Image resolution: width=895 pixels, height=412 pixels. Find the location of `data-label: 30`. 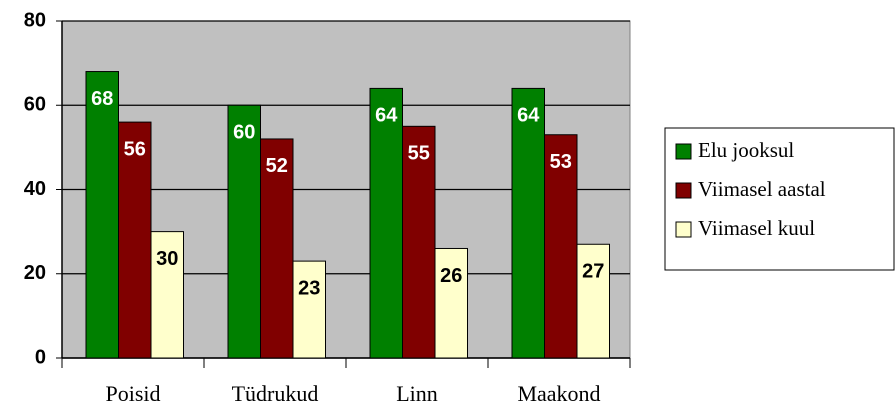

data-label: 30 is located at coordinates (167, 259).